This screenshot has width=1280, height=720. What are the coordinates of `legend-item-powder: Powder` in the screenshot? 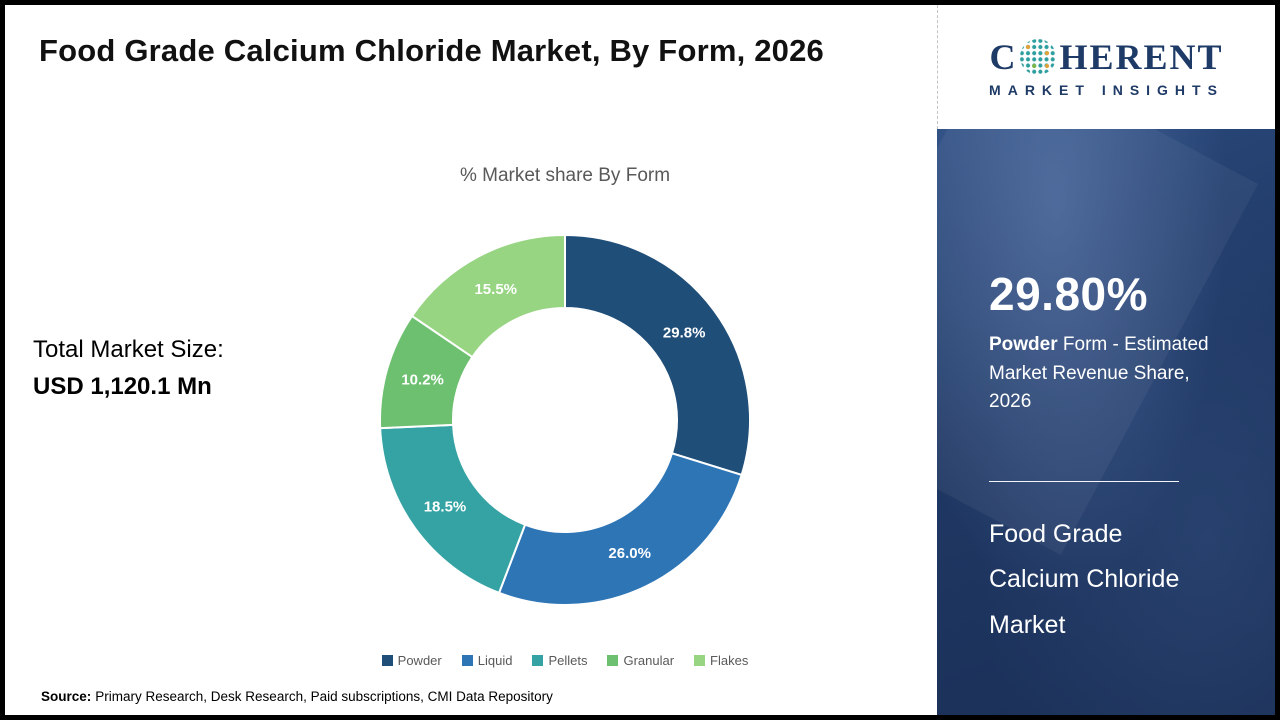 It's located at (411, 660).